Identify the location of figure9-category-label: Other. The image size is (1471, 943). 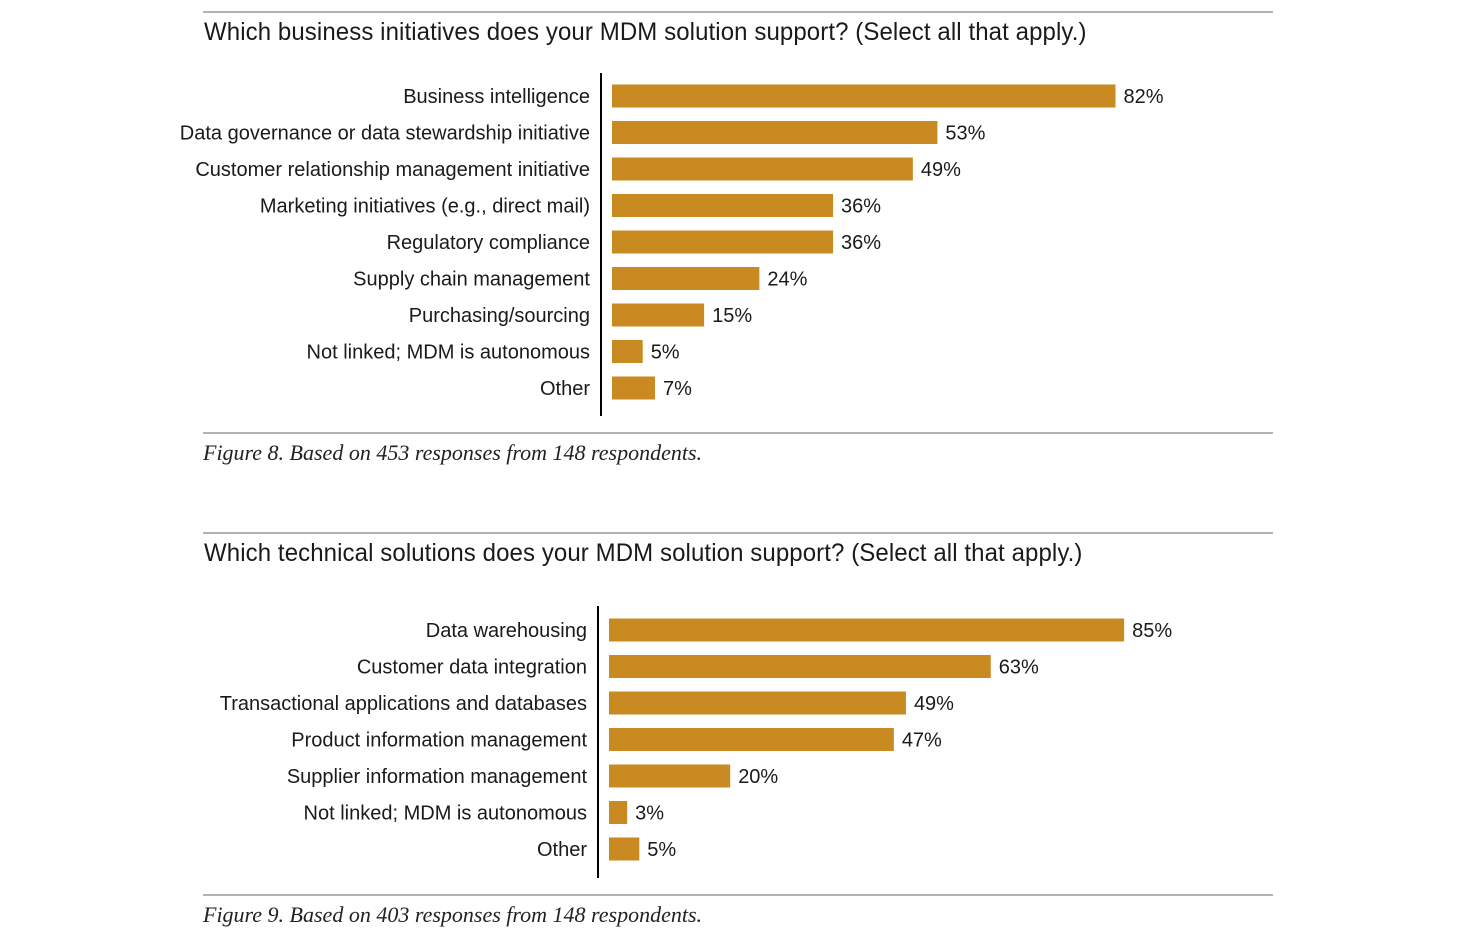
(562, 850).